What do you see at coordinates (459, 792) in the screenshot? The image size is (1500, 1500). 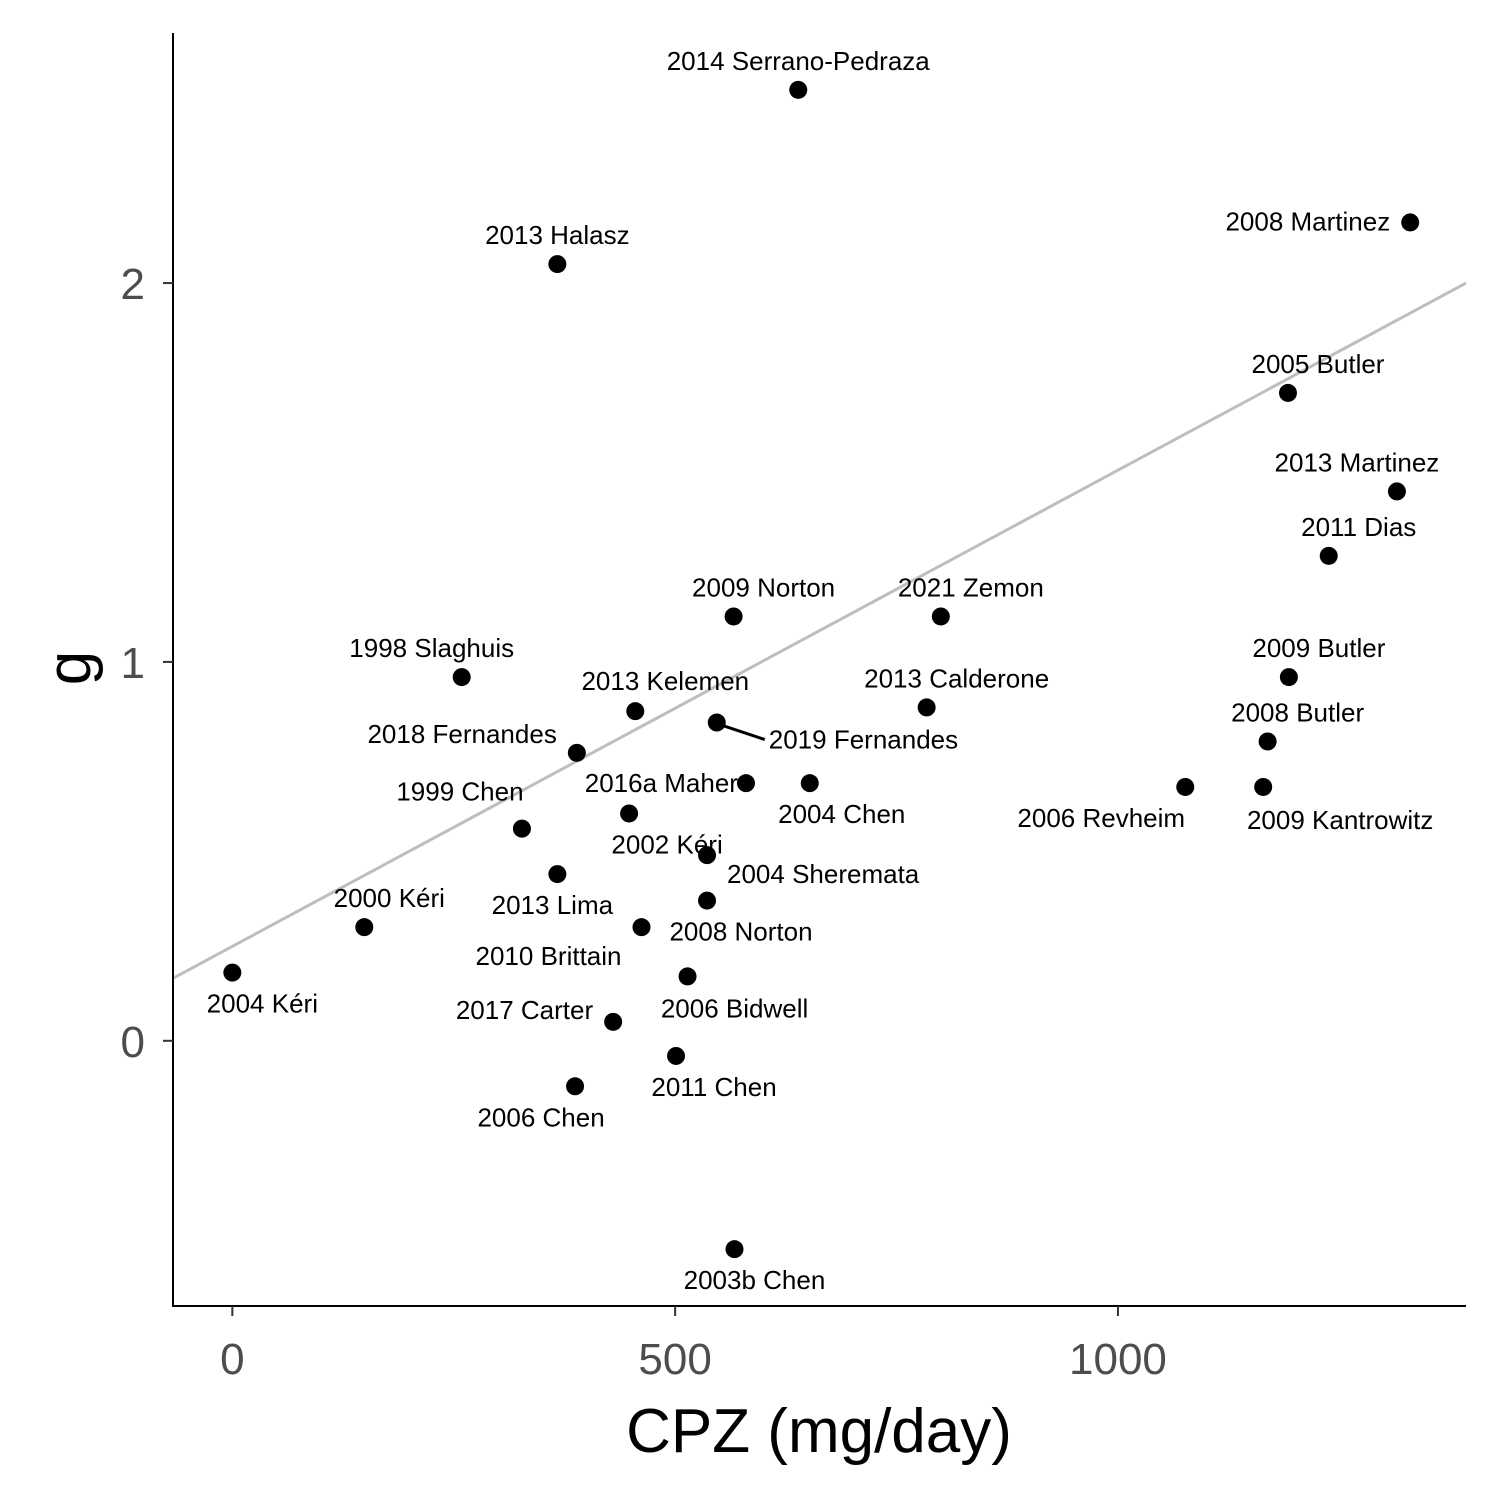 I see `point-label: 1999 Chen` at bounding box center [459, 792].